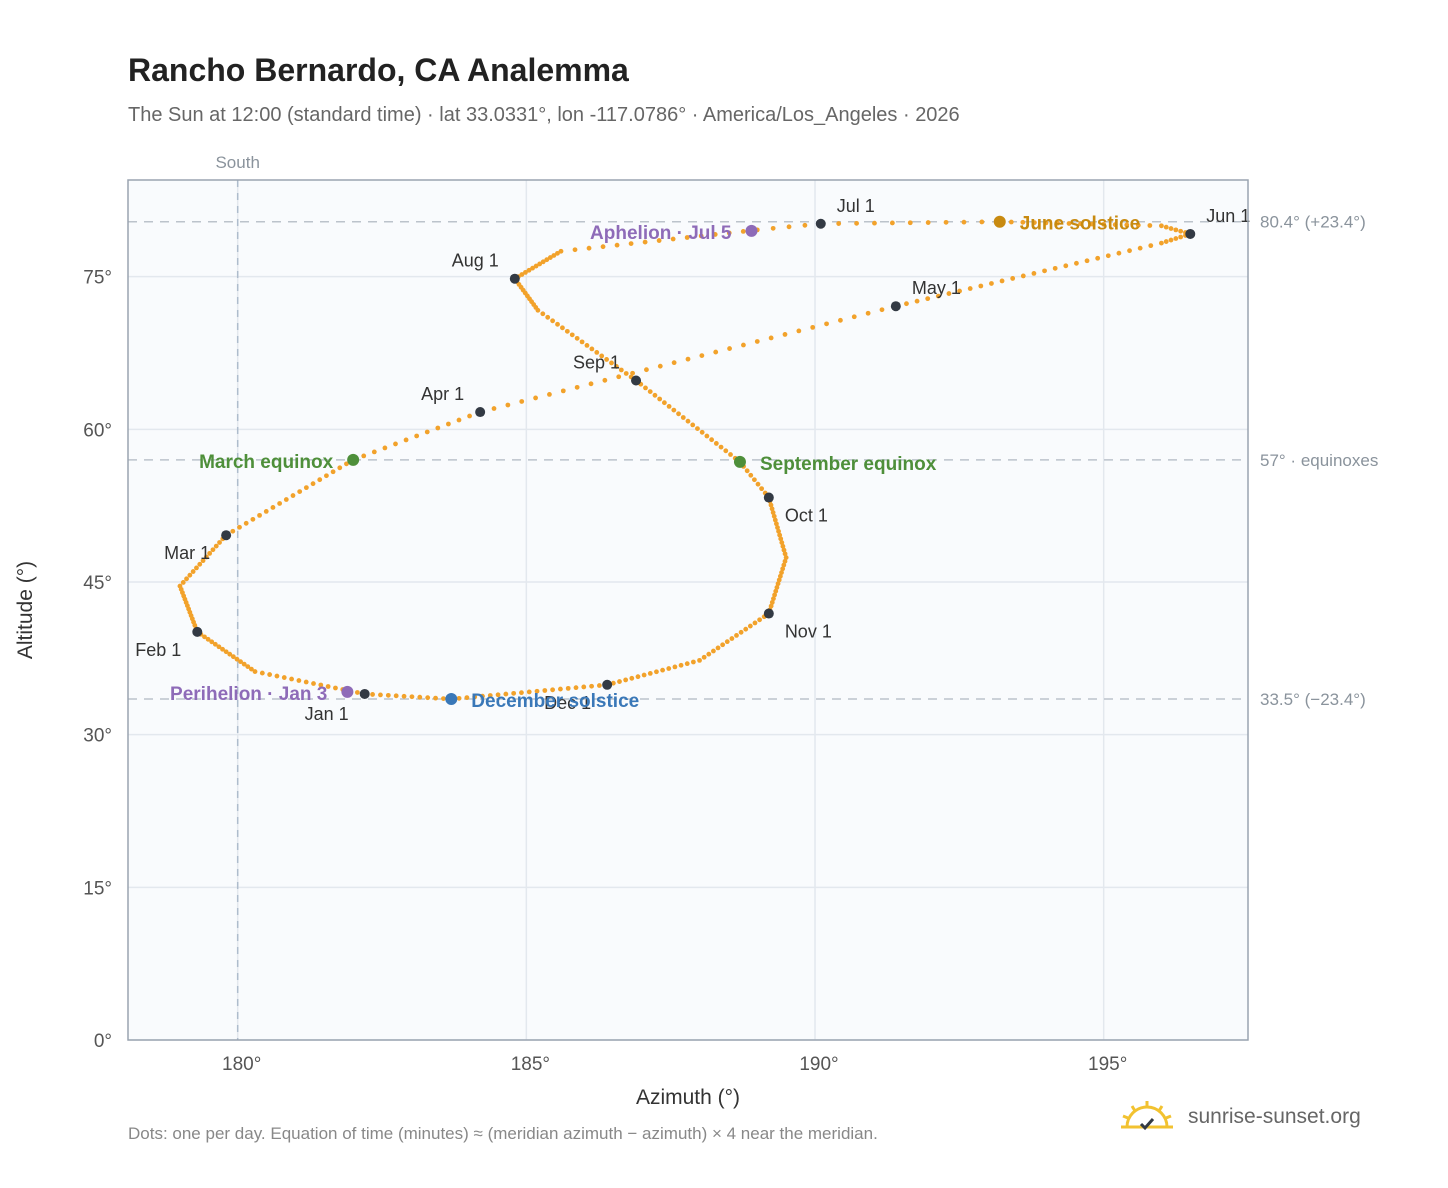 Image resolution: width=1448 pixels, height=1188 pixels. I want to click on month-label: Aug 1, so click(475, 261).